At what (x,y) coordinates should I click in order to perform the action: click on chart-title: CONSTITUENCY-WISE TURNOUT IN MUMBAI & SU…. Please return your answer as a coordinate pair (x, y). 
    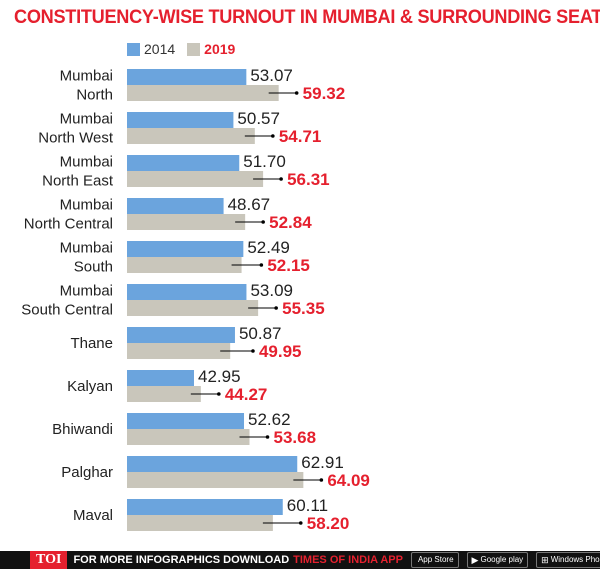
    Looking at the image, I should click on (307, 17).